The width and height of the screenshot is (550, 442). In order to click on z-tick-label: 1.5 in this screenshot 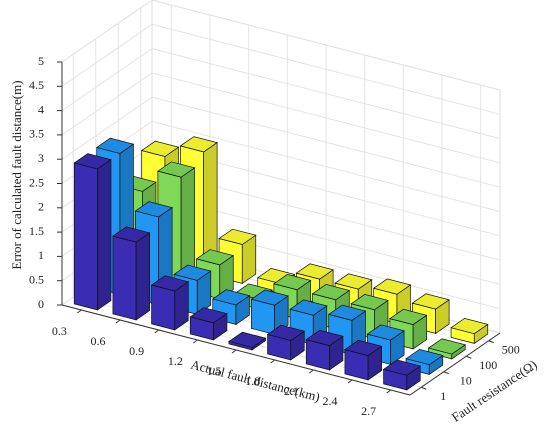, I will do `click(36, 231)`.